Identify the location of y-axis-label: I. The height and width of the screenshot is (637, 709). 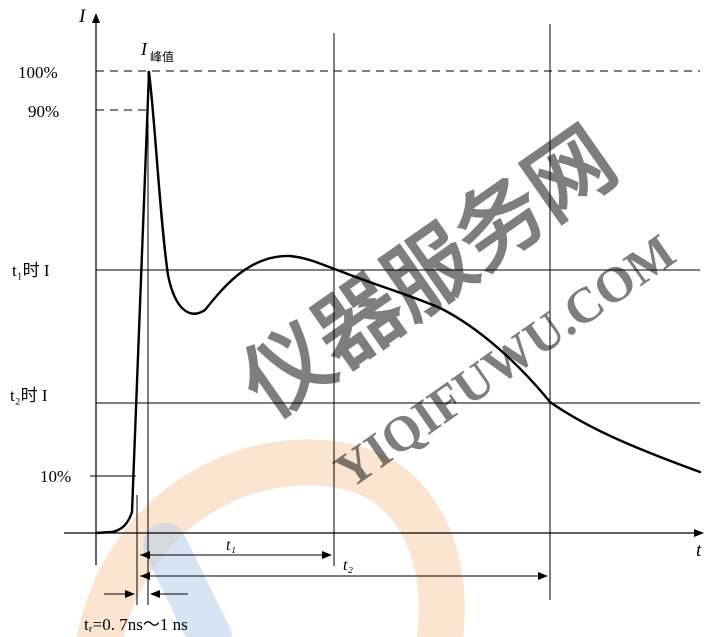
(82, 16).